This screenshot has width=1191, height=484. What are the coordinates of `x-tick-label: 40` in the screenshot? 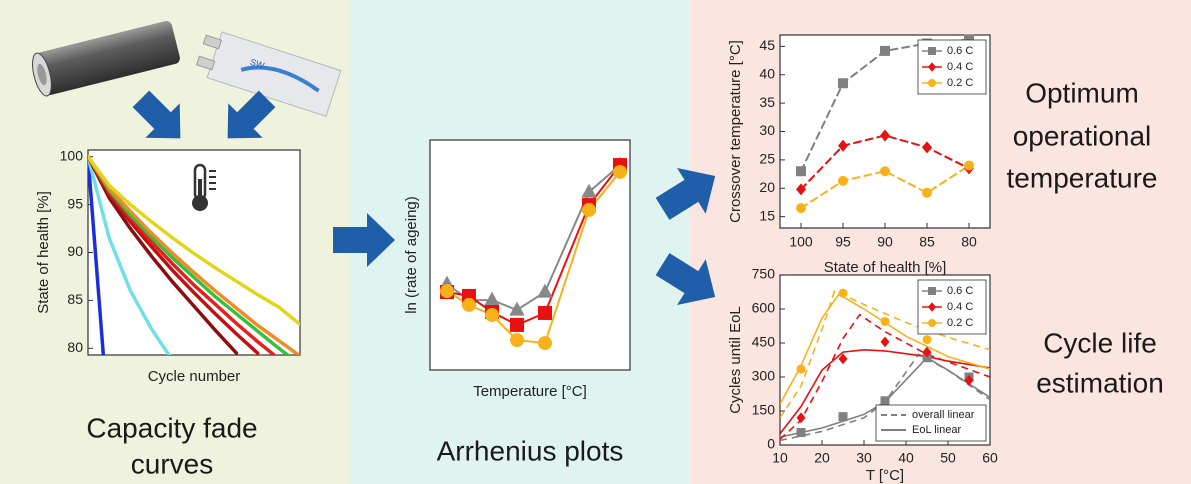 It's located at (906, 458).